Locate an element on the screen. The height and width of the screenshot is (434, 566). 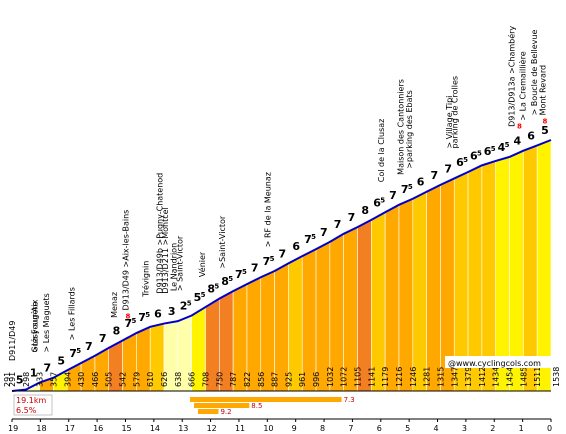
distance-axis: 19 18 17 16 15 14 13 12 11 10 9 8 7 6 5 4 3 2 1 0 is located at coordinates (280, 411).